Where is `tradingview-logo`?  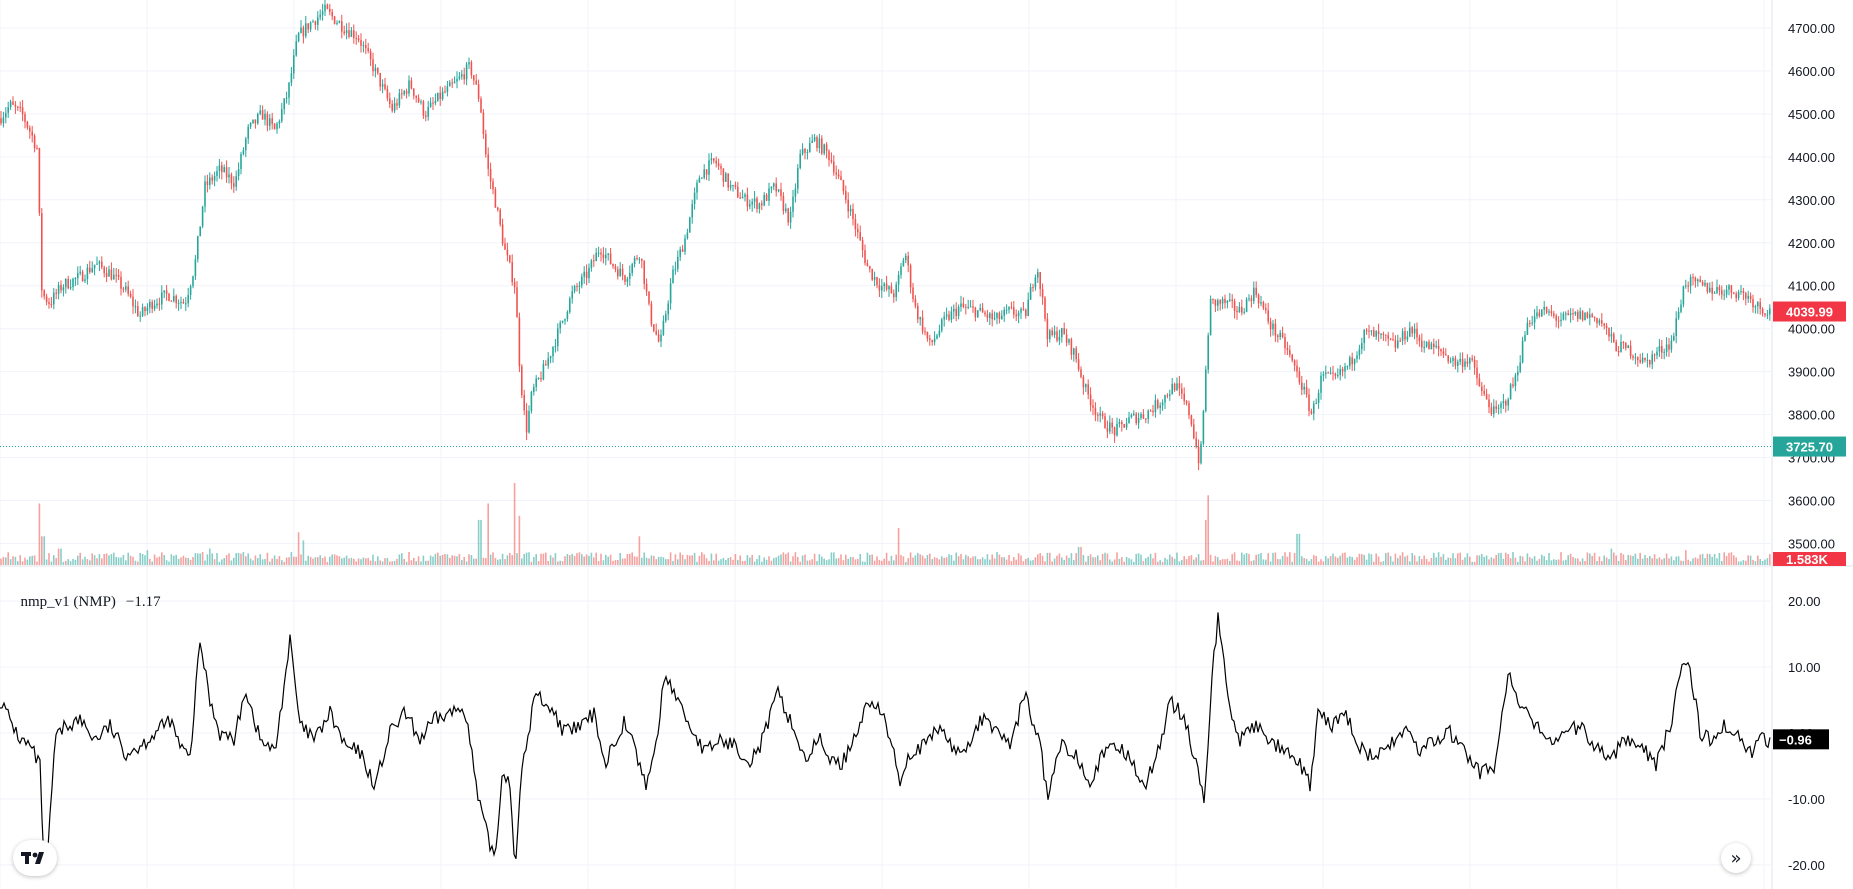
tradingview-logo is located at coordinates (35, 858).